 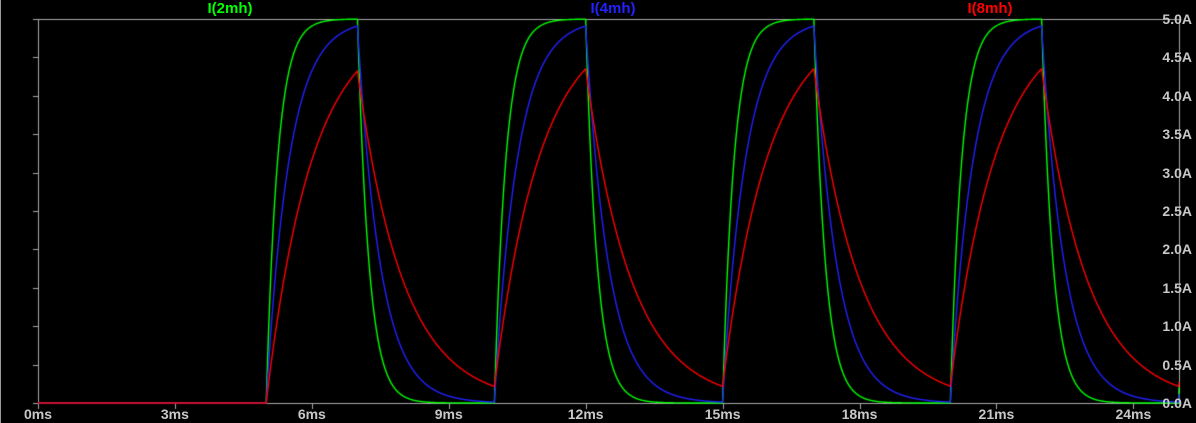 I want to click on y-tick-label: 0.5A, so click(x=1177, y=364).